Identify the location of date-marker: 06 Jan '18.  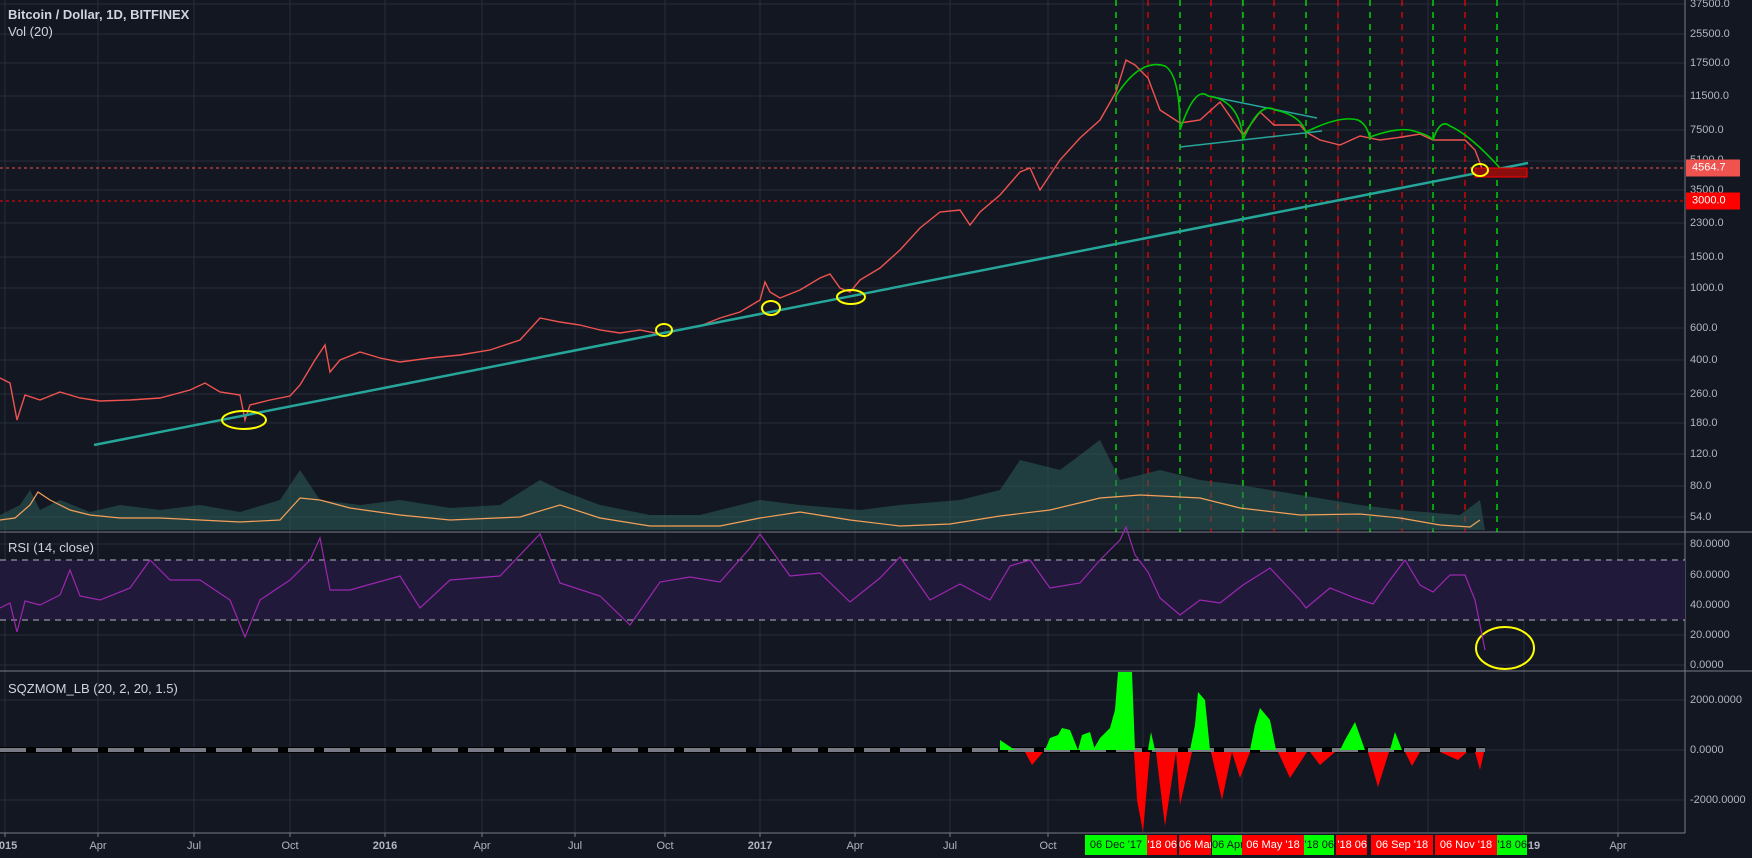
(1162, 845).